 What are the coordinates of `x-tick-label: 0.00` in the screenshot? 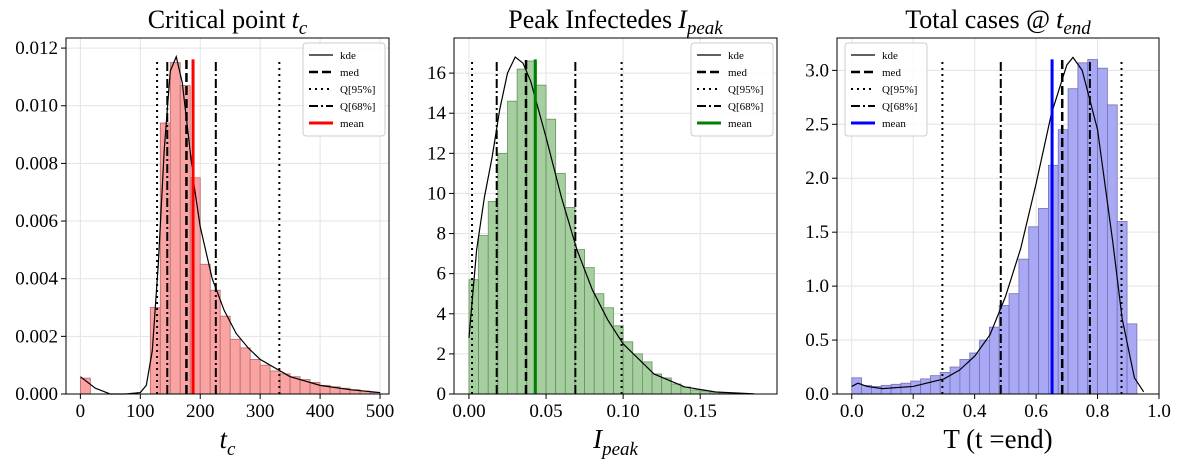 It's located at (468, 411).